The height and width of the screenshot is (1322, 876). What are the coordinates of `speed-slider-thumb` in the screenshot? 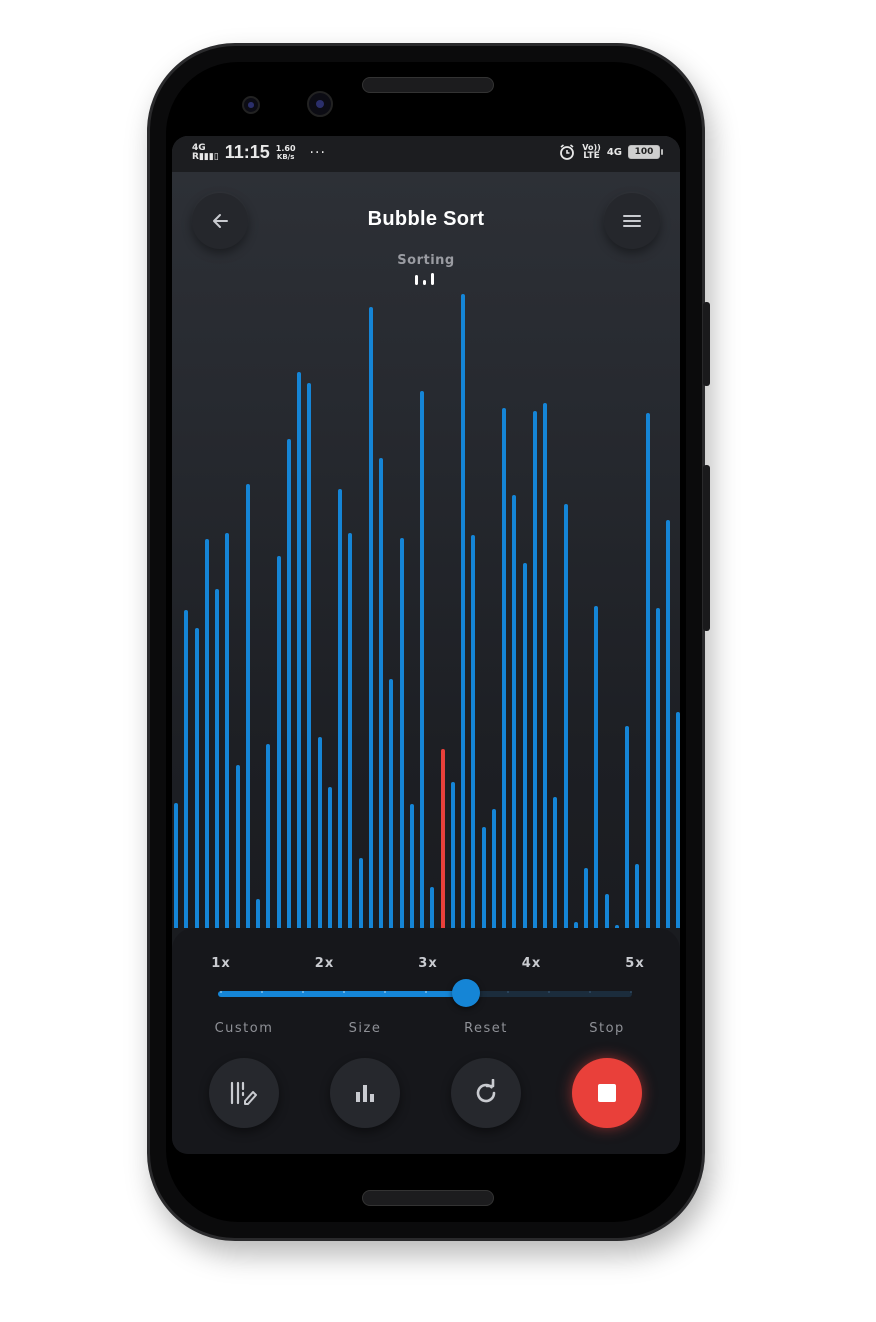 It's located at (466, 993).